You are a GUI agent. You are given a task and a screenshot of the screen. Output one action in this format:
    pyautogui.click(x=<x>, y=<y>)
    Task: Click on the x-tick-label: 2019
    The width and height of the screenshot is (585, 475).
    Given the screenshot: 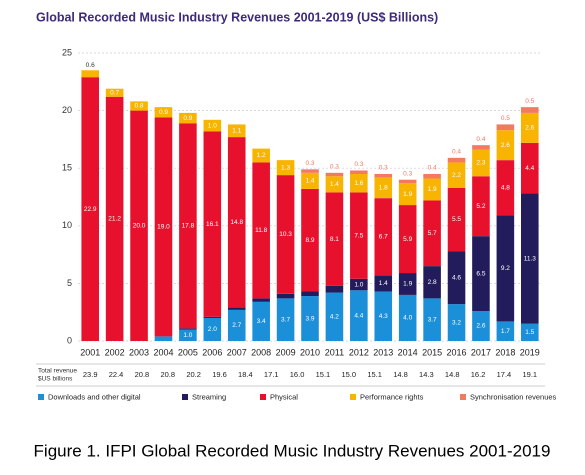 What is the action you would take?
    pyautogui.click(x=530, y=352)
    